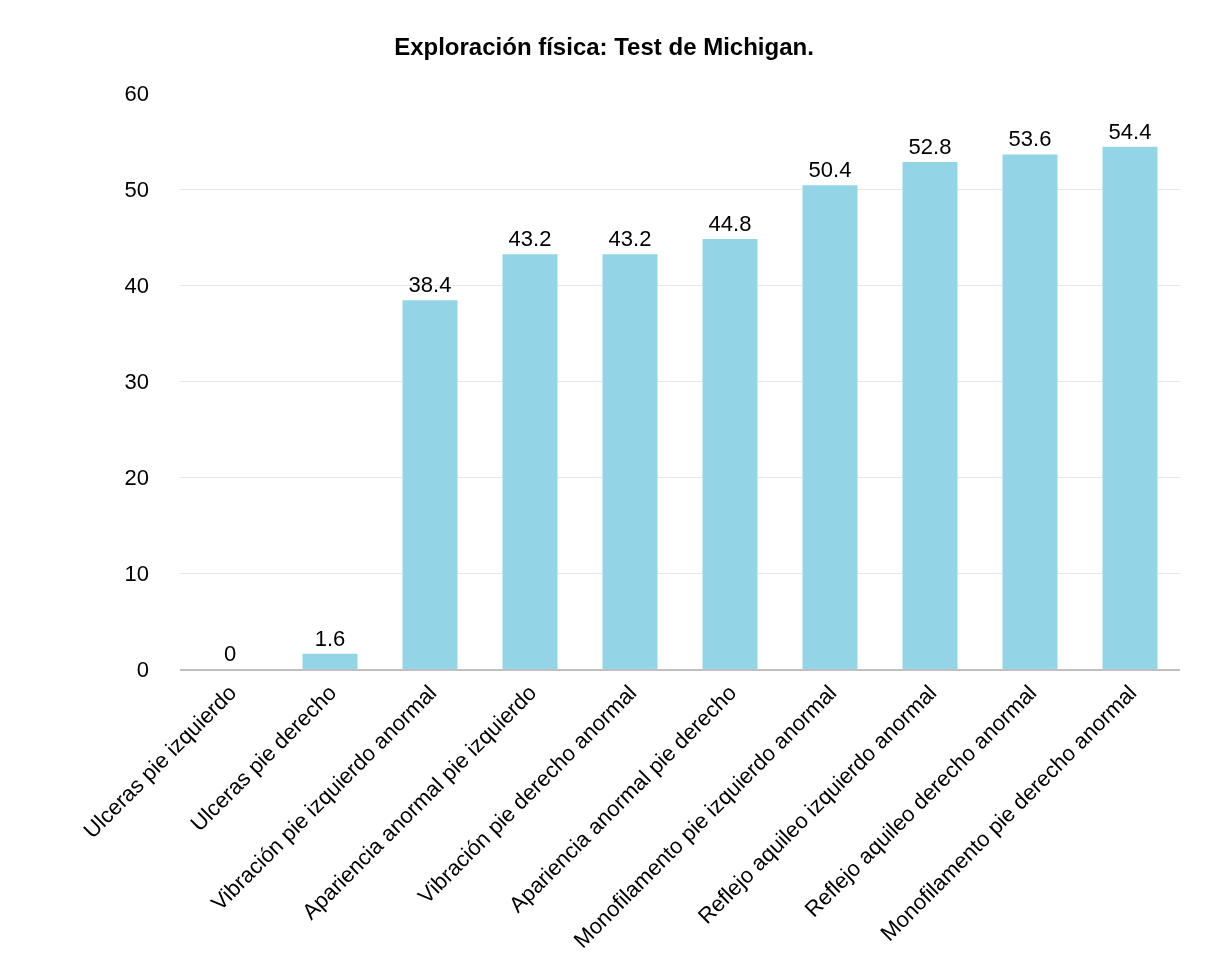  Describe the element at coordinates (136, 381) in the screenshot. I see `y-tick-label: 30` at that location.